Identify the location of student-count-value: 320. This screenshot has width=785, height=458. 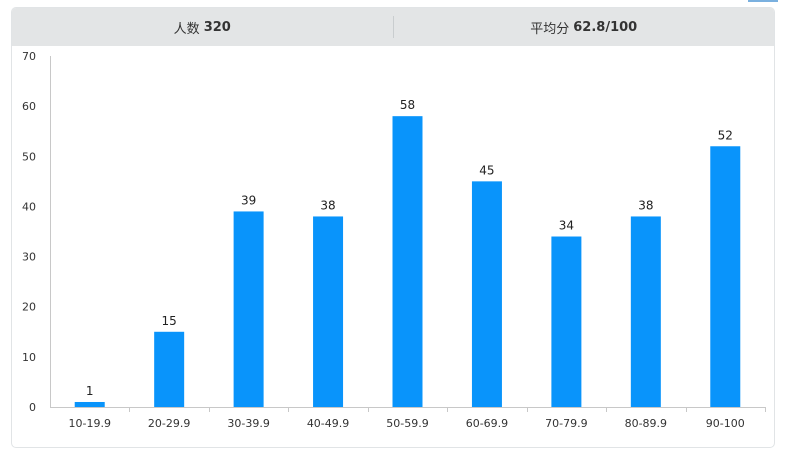
(217, 27).